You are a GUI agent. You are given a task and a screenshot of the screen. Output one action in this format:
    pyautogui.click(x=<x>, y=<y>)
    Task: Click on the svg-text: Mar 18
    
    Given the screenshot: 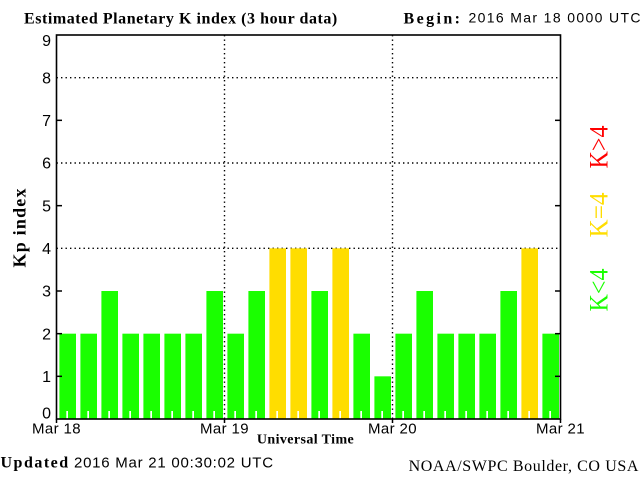 What is the action you would take?
    pyautogui.click(x=56, y=429)
    